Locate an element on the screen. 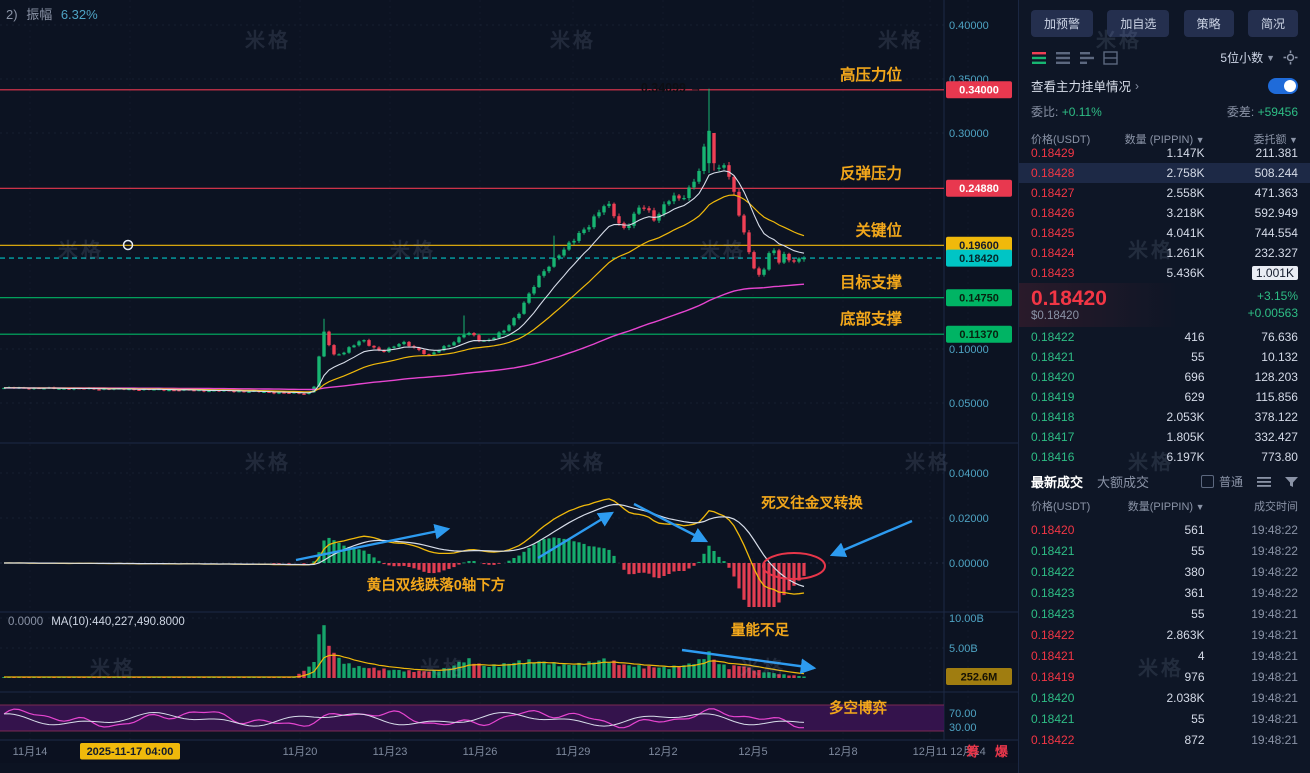 This screenshot has width=1310, height=773. level-name-label: 底部支撑 is located at coordinates (871, 318).